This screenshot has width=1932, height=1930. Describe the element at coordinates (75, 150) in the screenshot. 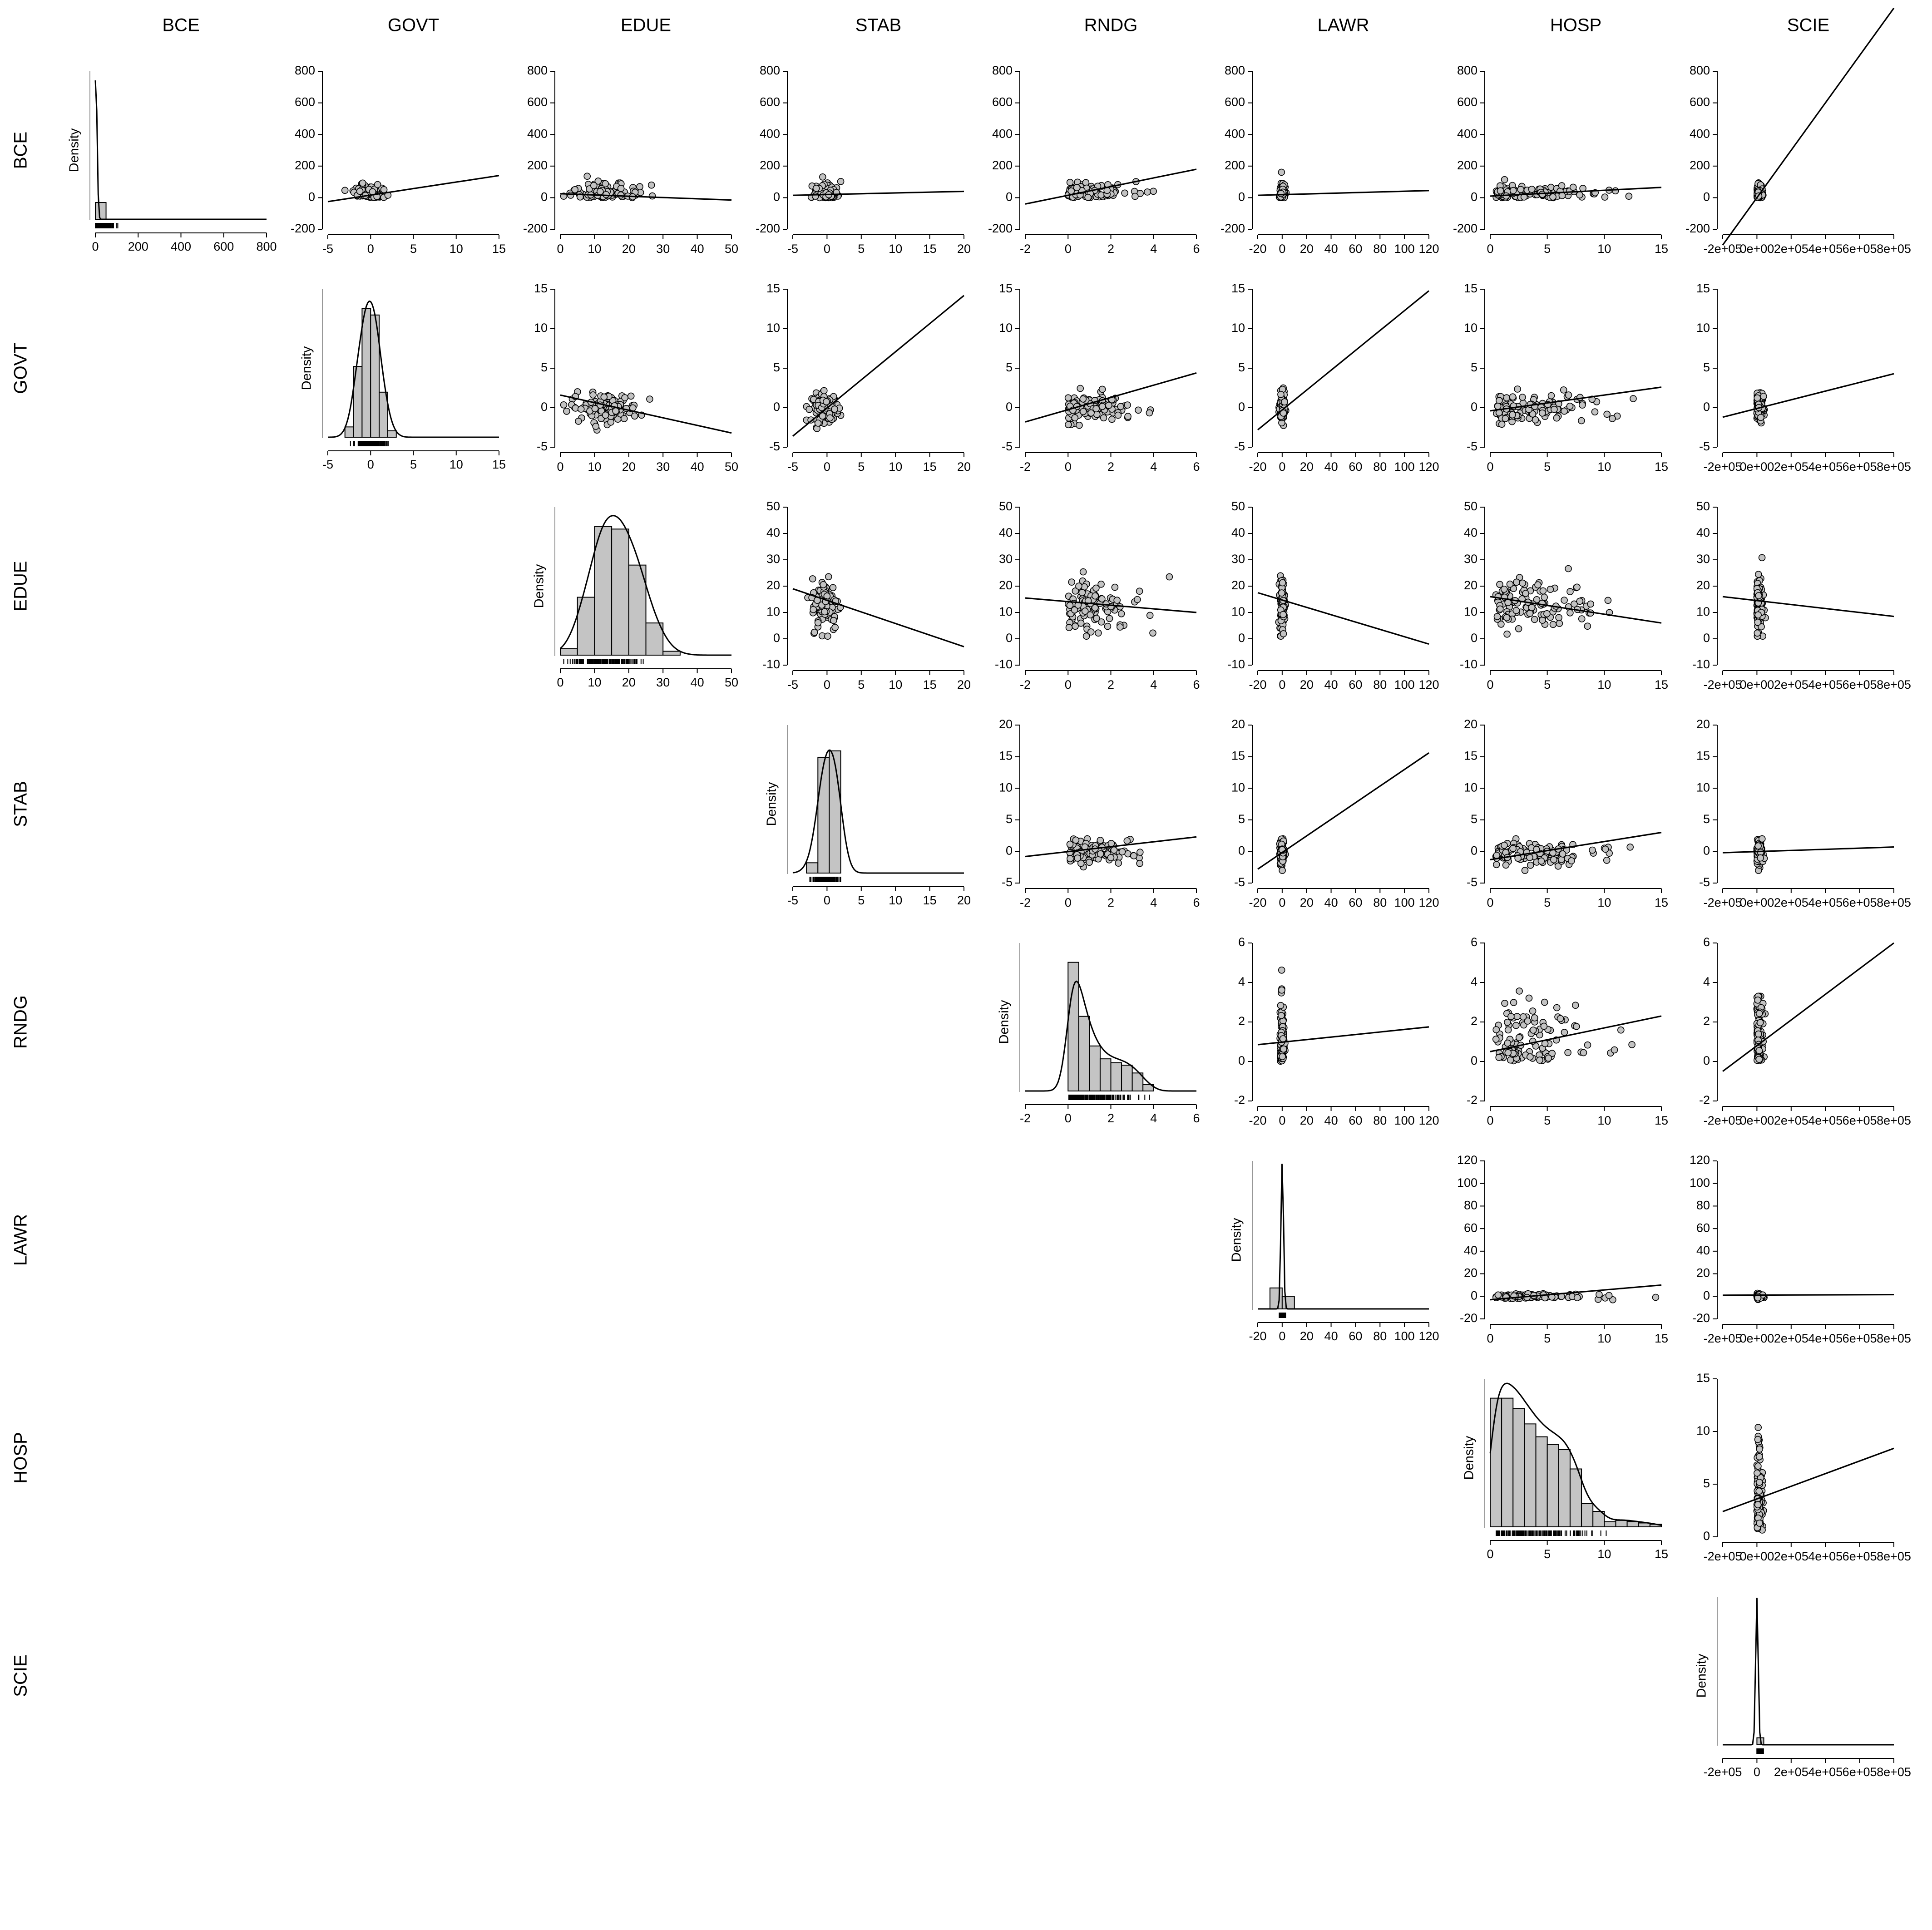

I see `density-label: Density` at that location.